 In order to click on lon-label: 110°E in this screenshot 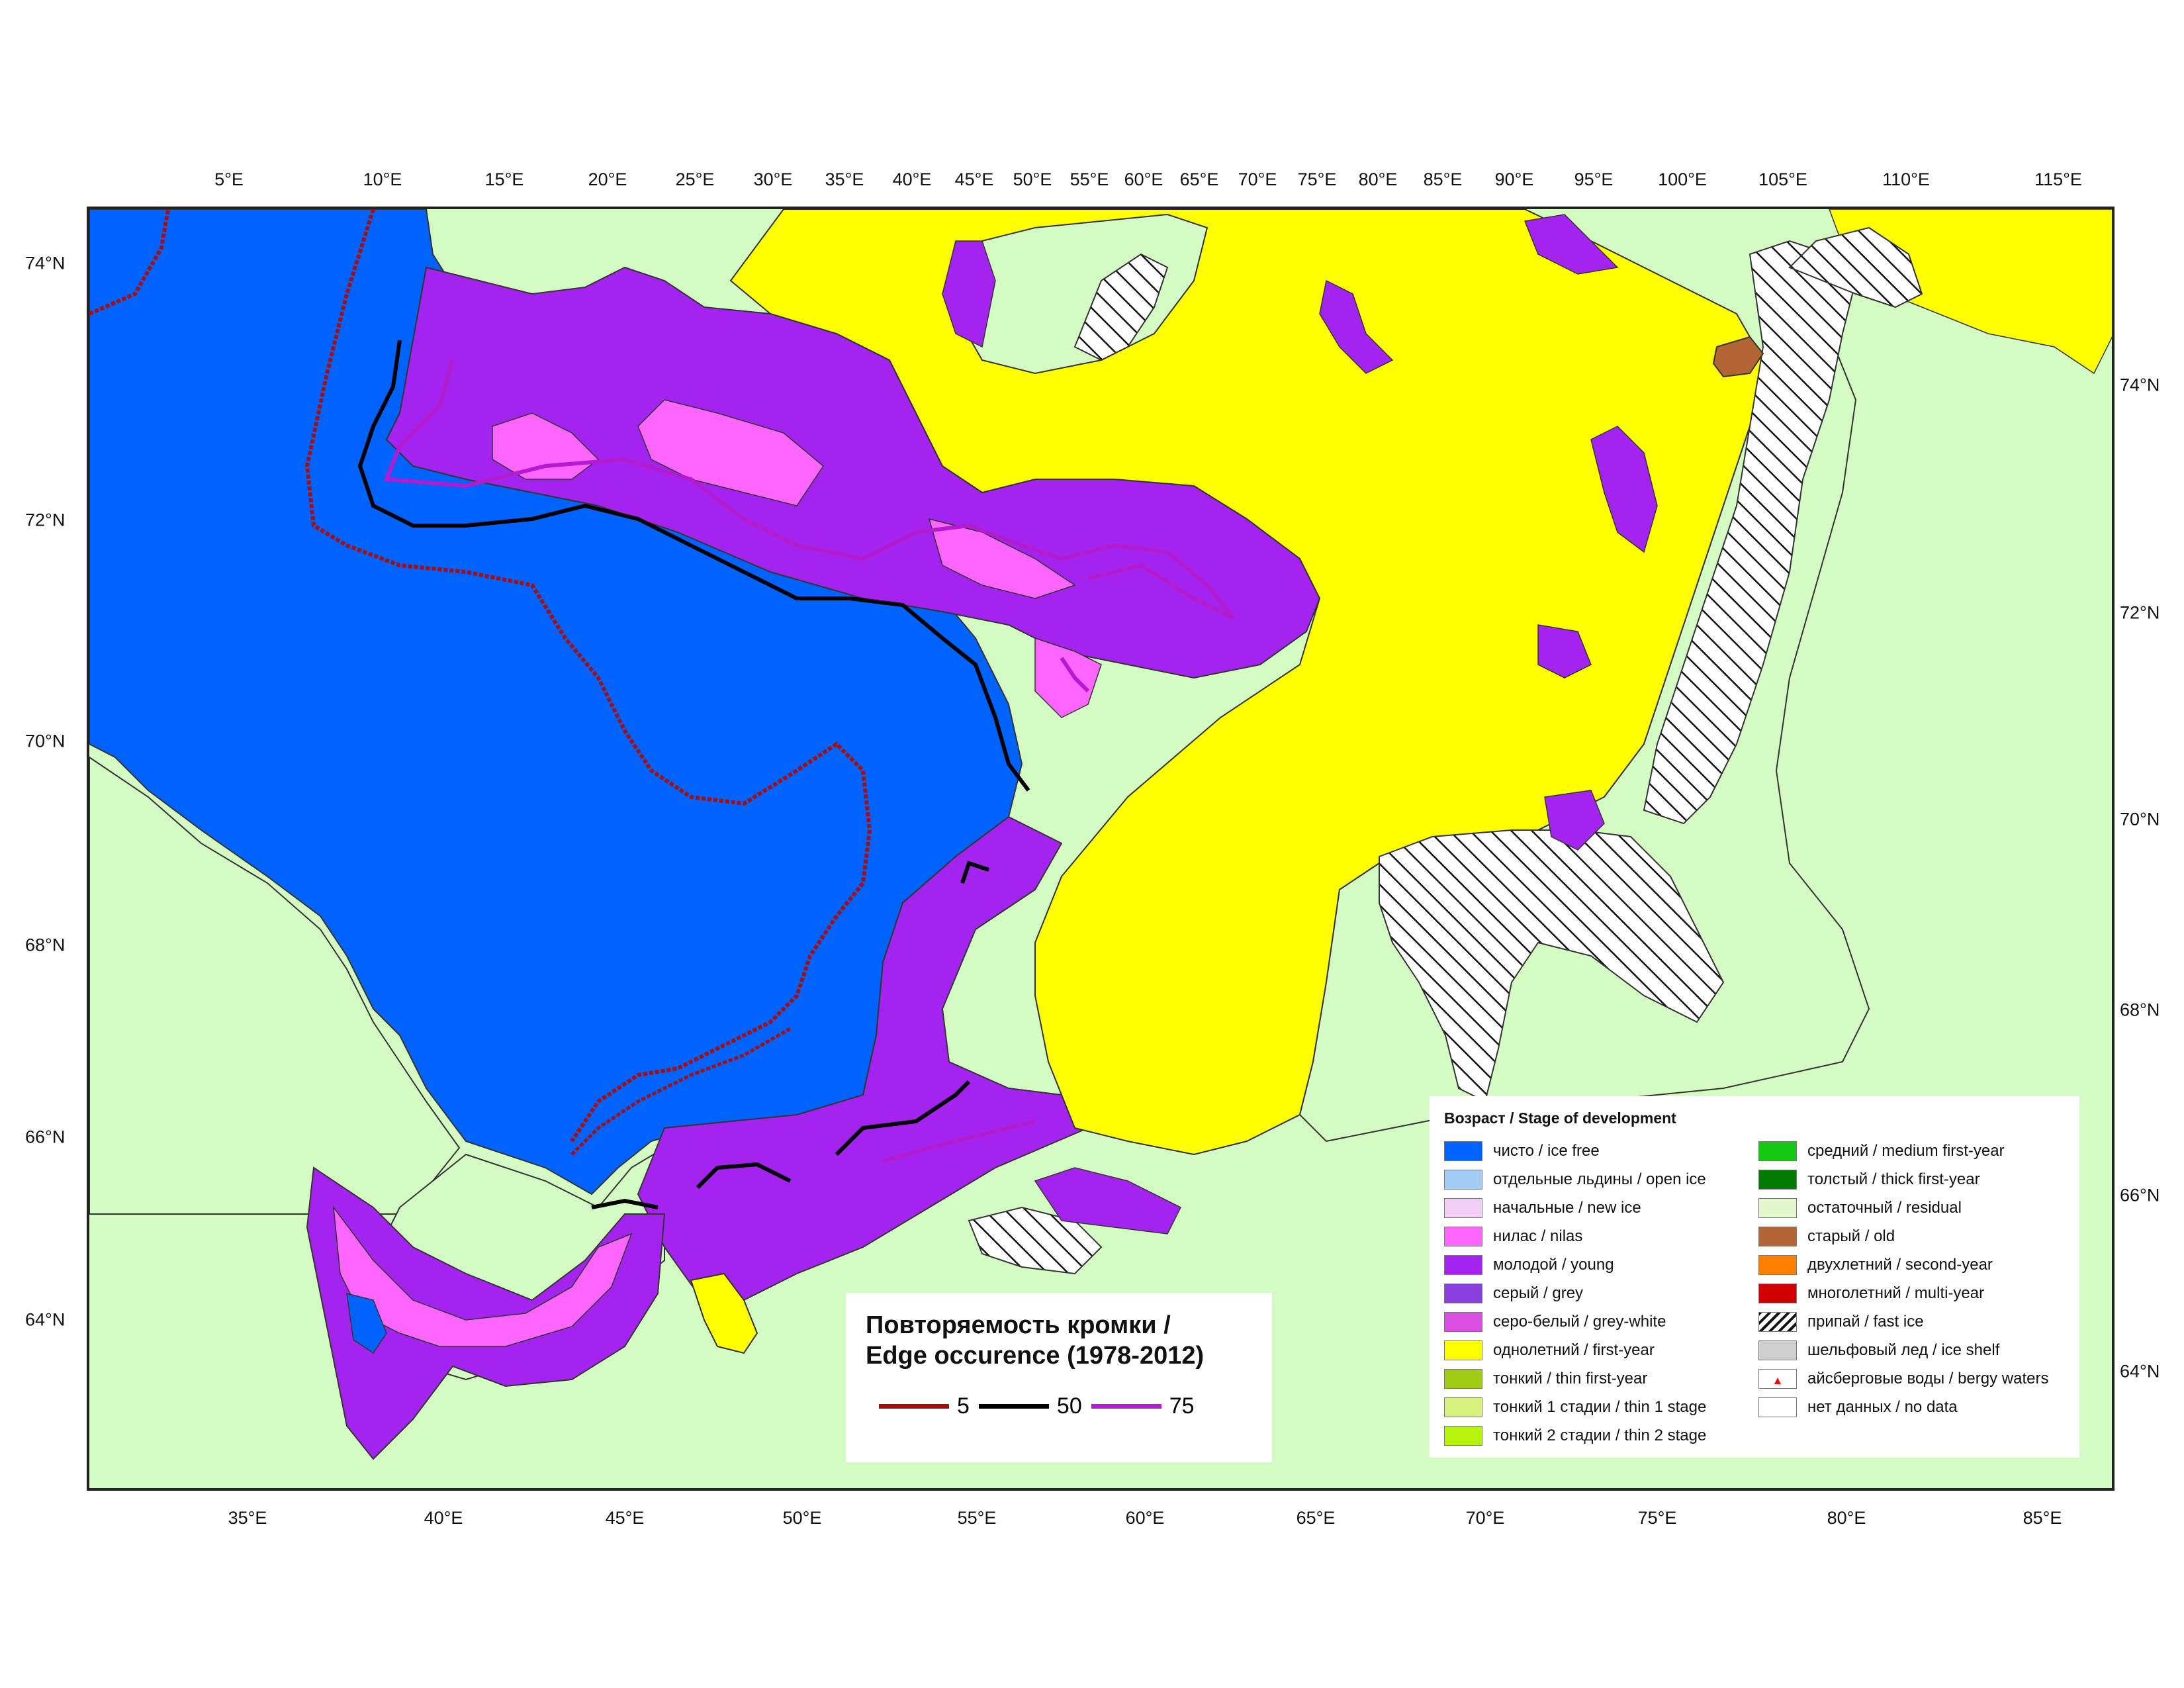, I will do `click(1906, 179)`.